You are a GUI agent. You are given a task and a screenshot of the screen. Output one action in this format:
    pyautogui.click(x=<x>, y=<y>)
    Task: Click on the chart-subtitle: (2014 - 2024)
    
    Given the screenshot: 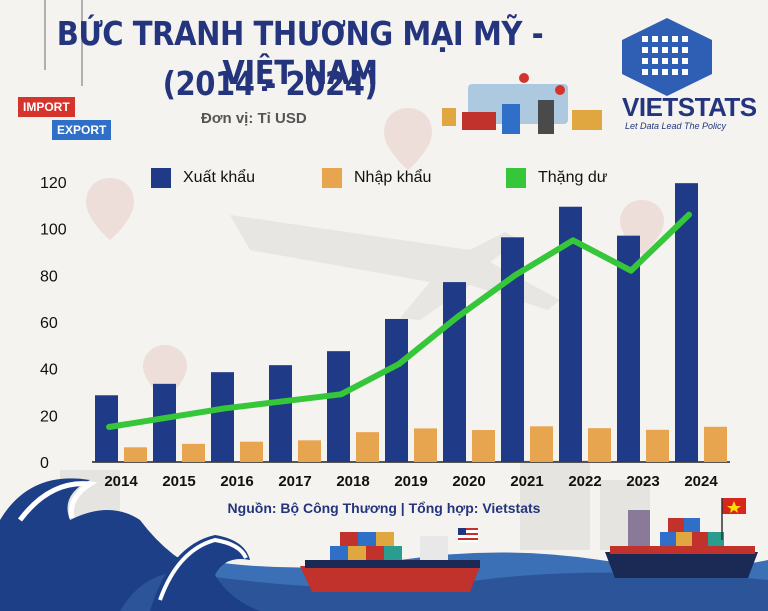 What is the action you would take?
    pyautogui.click(x=270, y=83)
    